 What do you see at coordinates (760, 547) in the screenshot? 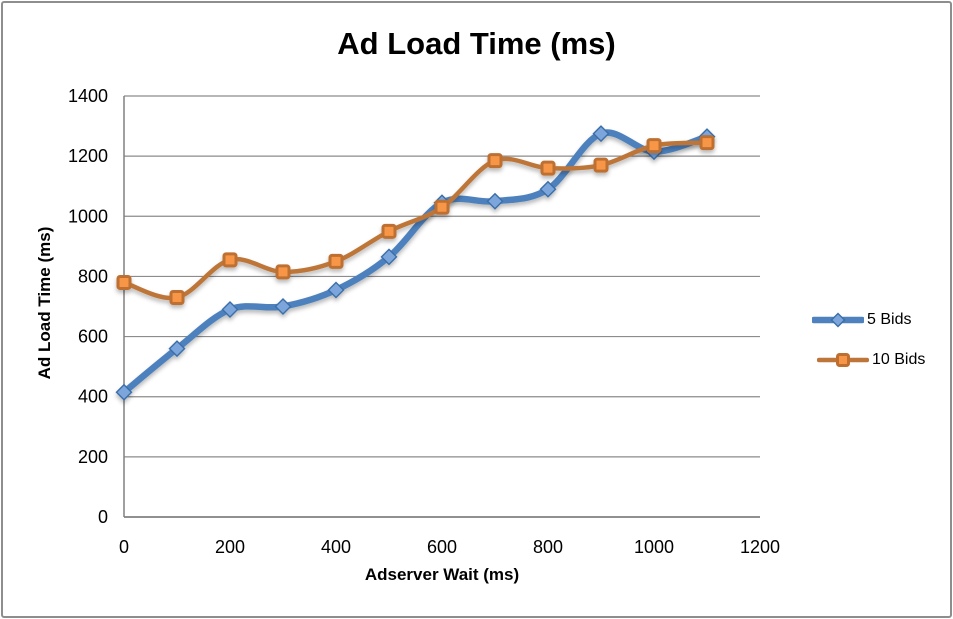
I see `x-tick-label: 1200` at bounding box center [760, 547].